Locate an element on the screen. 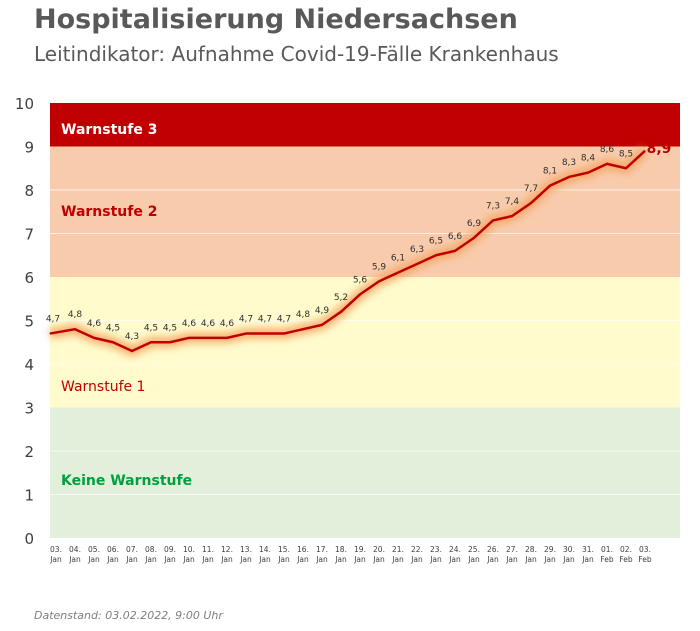 The image size is (700, 631). data-label: 4,3 is located at coordinates (132, 337).